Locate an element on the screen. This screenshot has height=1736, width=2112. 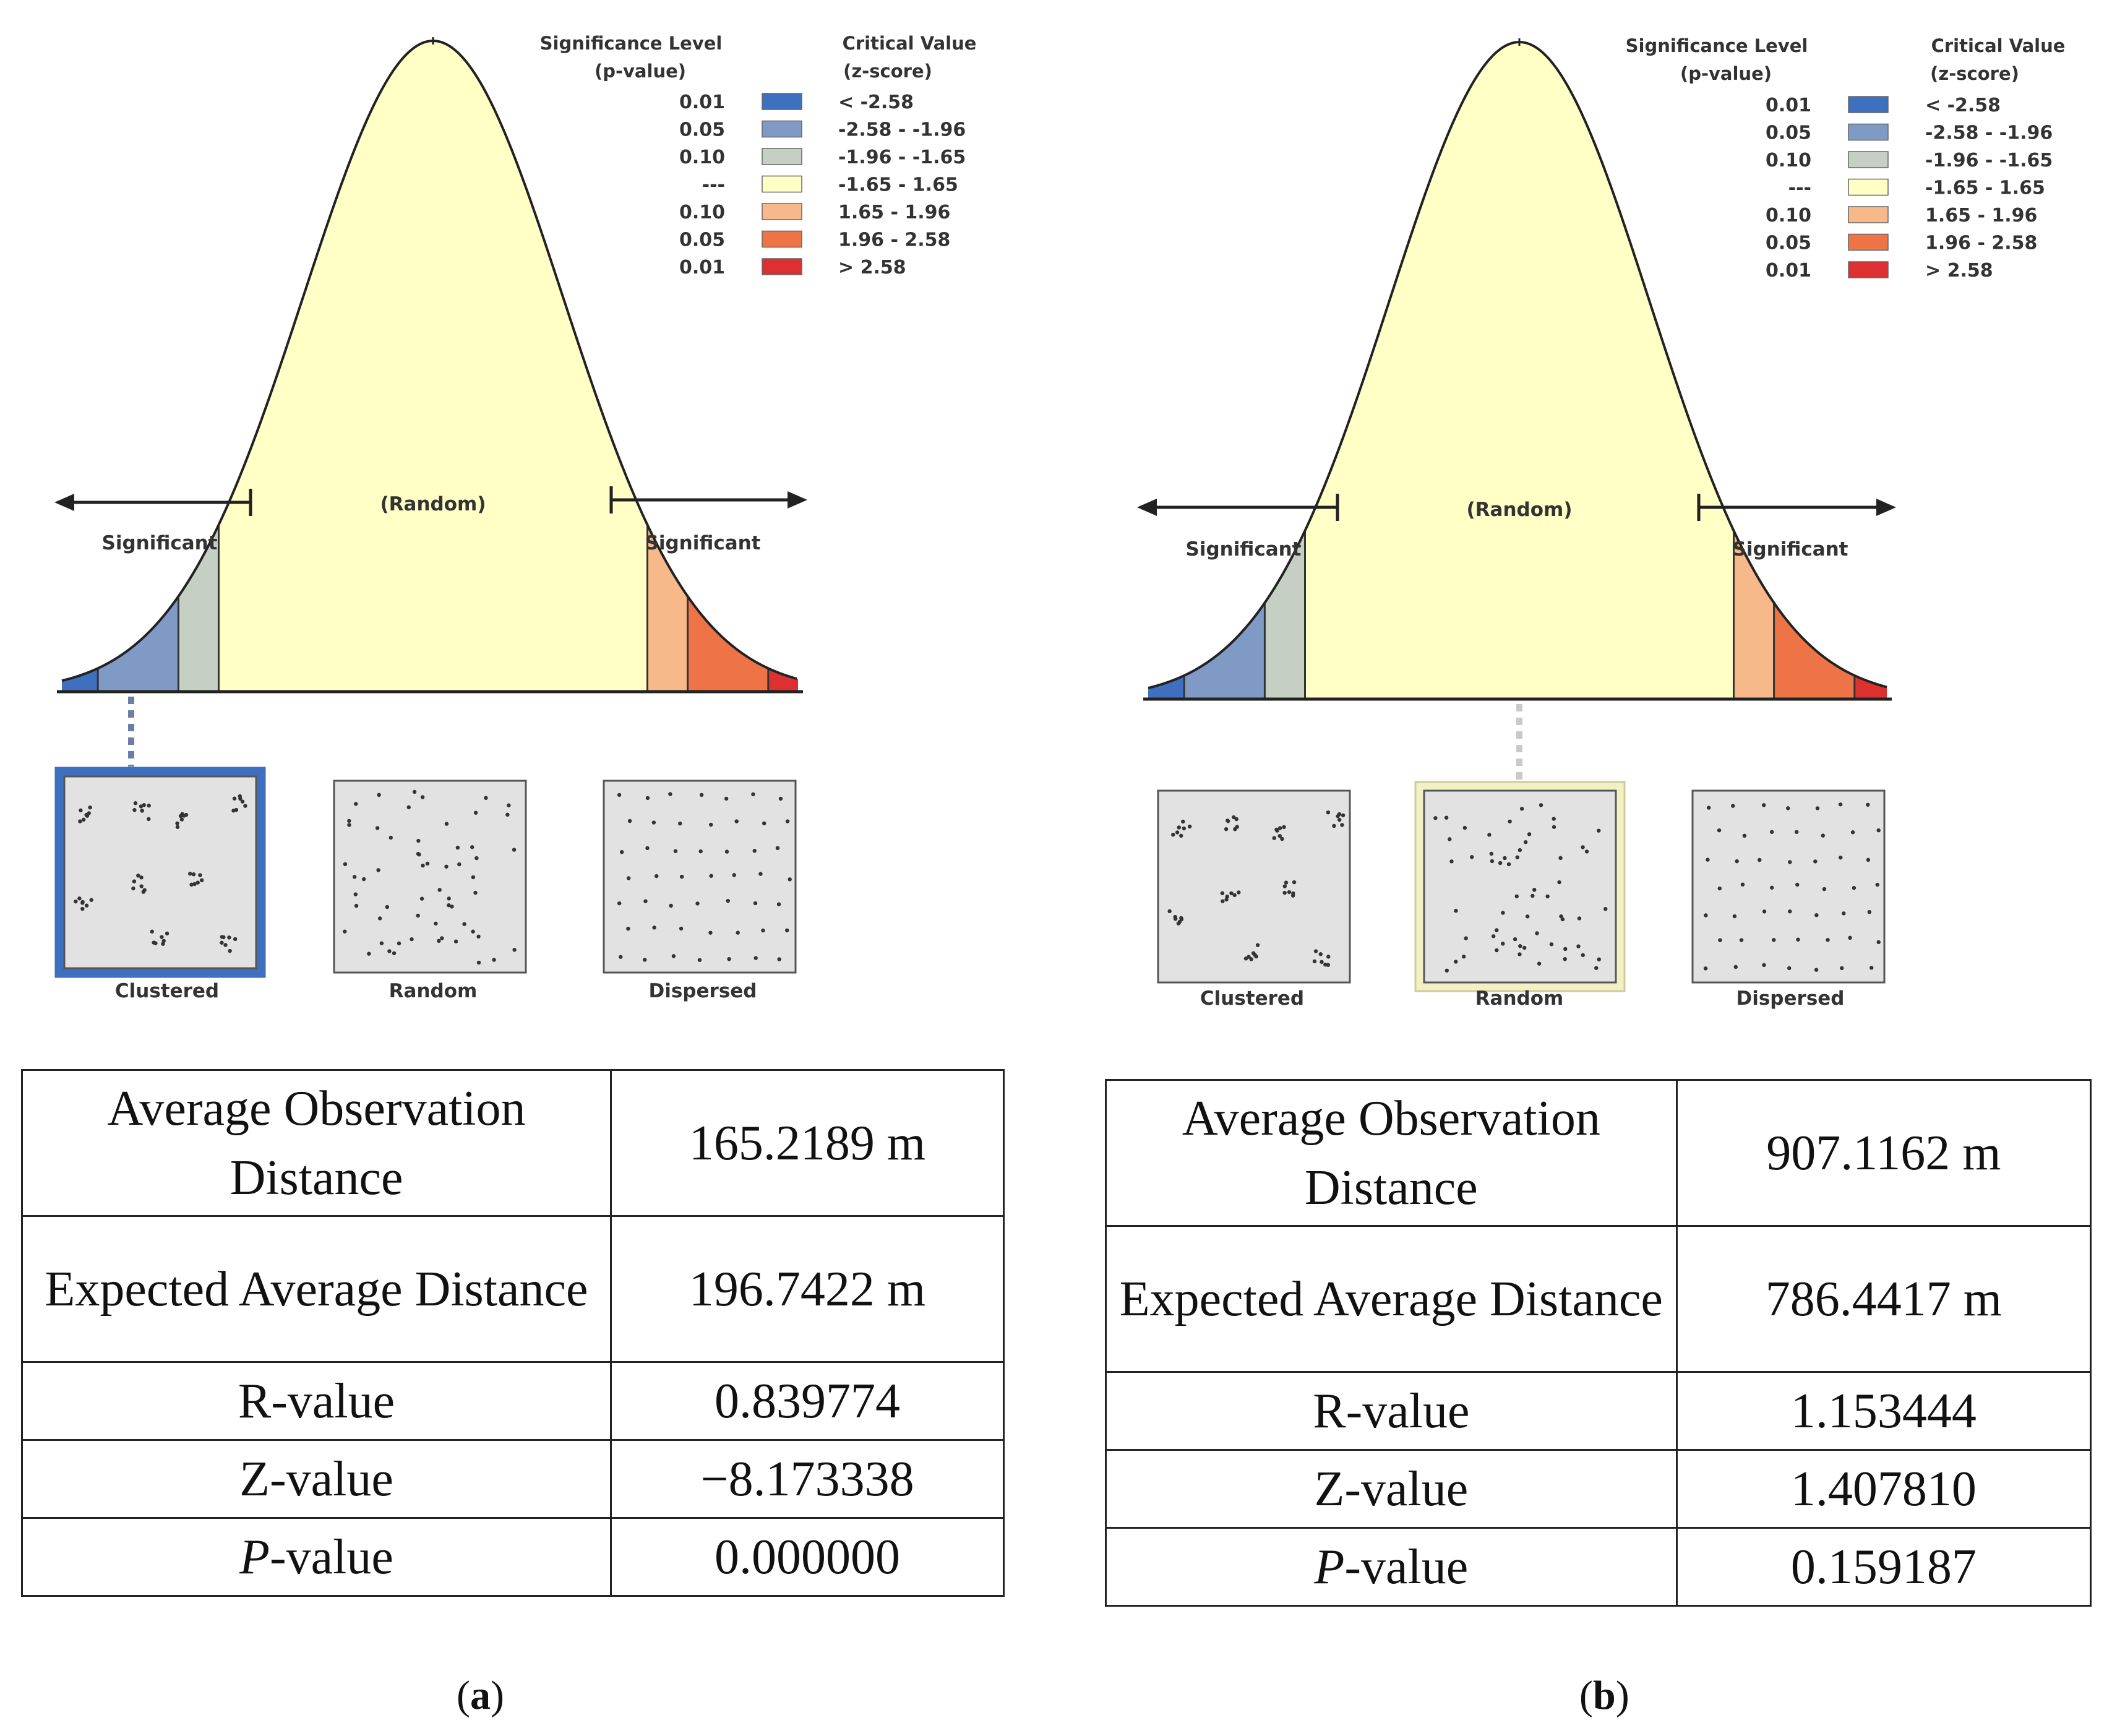
significant-left-arrow is located at coordinates (153, 502).